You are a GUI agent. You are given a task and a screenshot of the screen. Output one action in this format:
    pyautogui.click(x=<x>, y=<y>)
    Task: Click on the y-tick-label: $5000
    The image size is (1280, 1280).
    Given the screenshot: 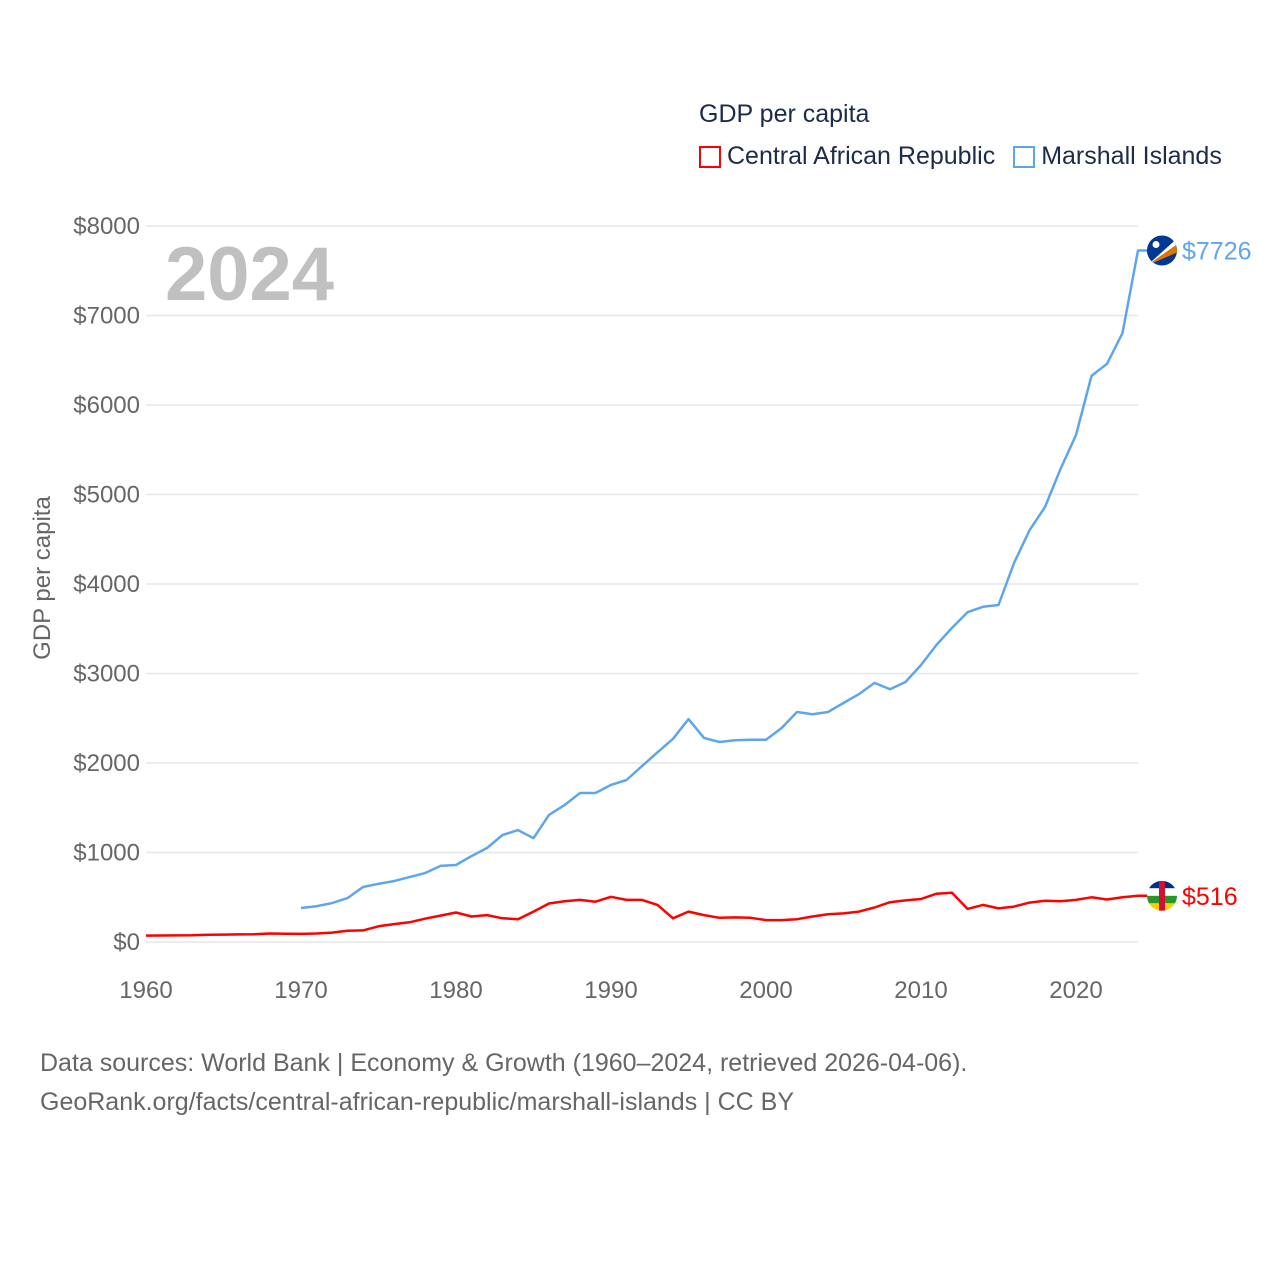 What is the action you would take?
    pyautogui.click(x=106, y=495)
    